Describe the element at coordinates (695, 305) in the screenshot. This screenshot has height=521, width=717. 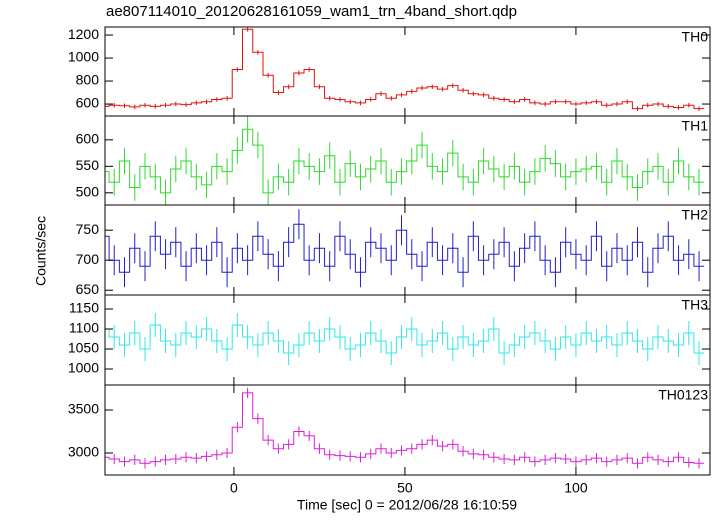
I see `panel-label: TH3` at that location.